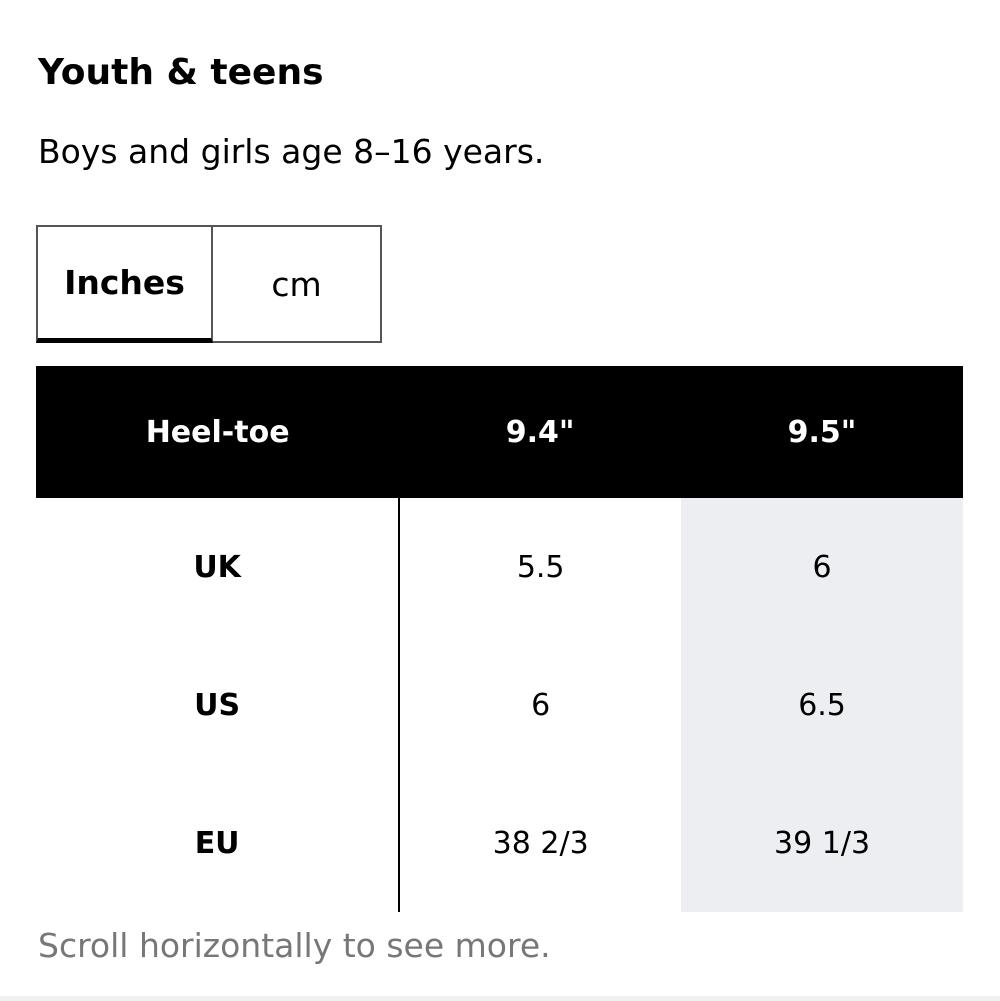 The image size is (1000, 1001). I want to click on header-row: Heel-toe 9.4" 9.5", so click(499, 432).